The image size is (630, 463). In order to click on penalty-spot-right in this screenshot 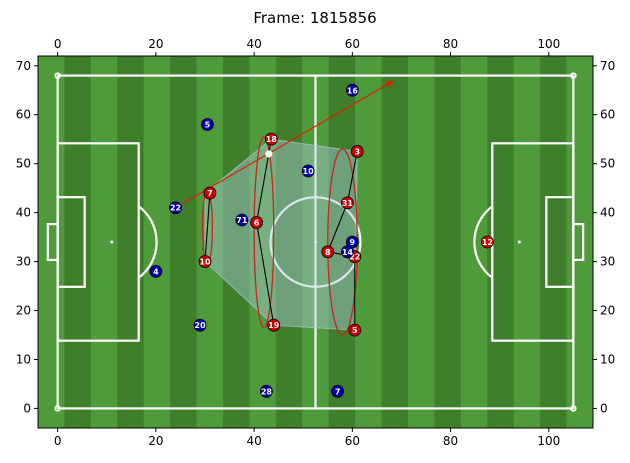, I will do `click(519, 242)`.